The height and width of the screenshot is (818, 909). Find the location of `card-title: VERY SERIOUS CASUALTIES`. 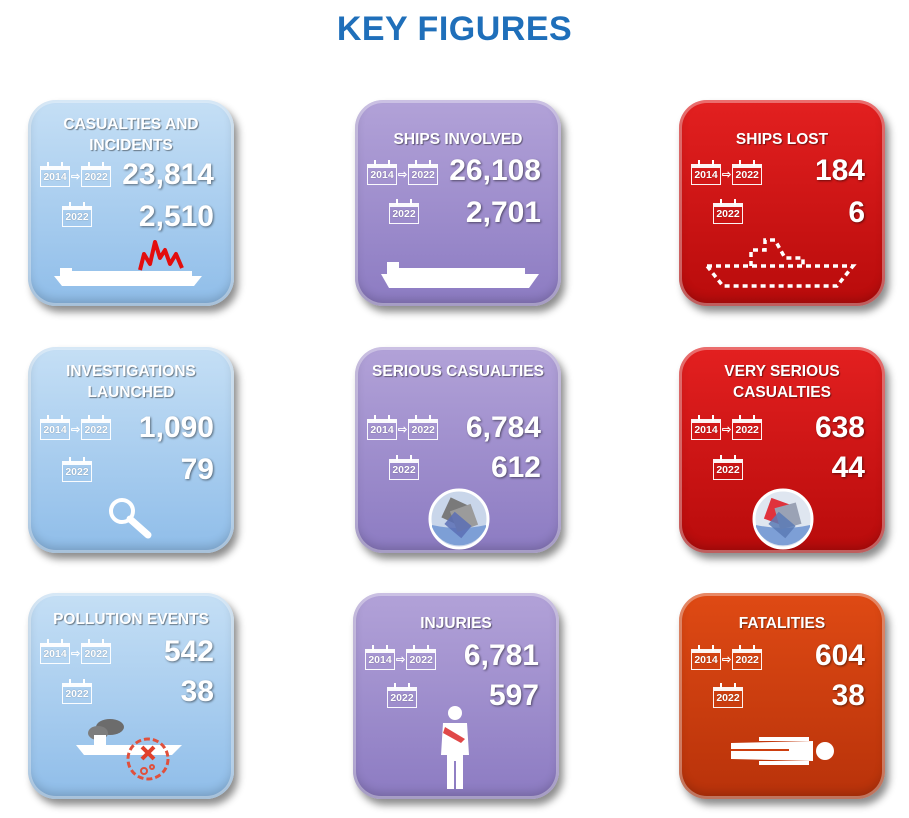

card-title: VERY SERIOUS CASUALTIES is located at coordinates (782, 382).